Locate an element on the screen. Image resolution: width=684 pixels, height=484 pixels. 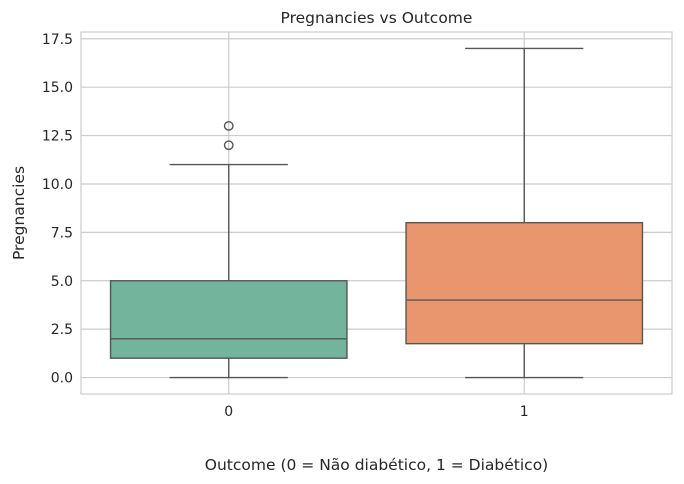
y-tick-label: 0.0 is located at coordinates (62, 379).